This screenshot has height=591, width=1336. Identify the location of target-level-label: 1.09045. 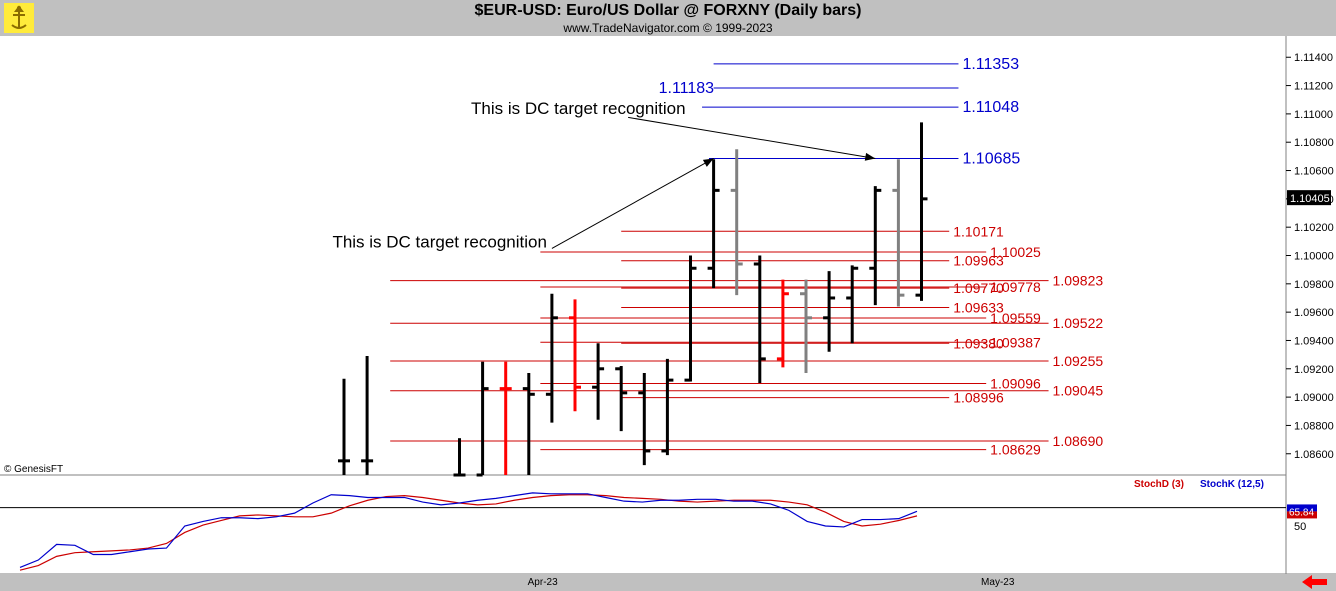
(1078, 391).